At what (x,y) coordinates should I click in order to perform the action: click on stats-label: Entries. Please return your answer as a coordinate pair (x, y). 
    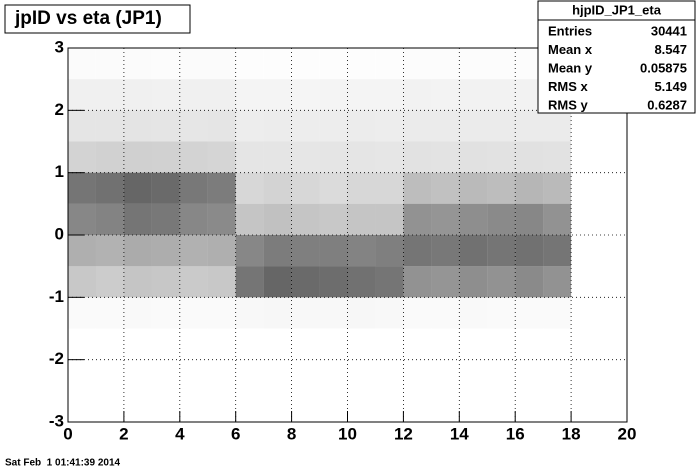
    Looking at the image, I should click on (570, 30).